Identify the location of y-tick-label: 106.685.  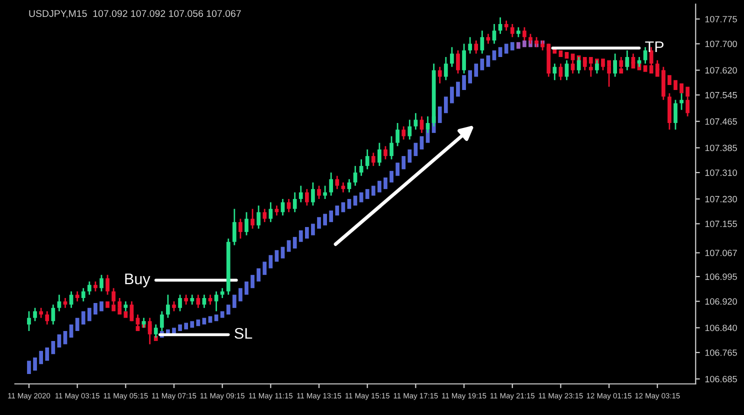
(721, 379).